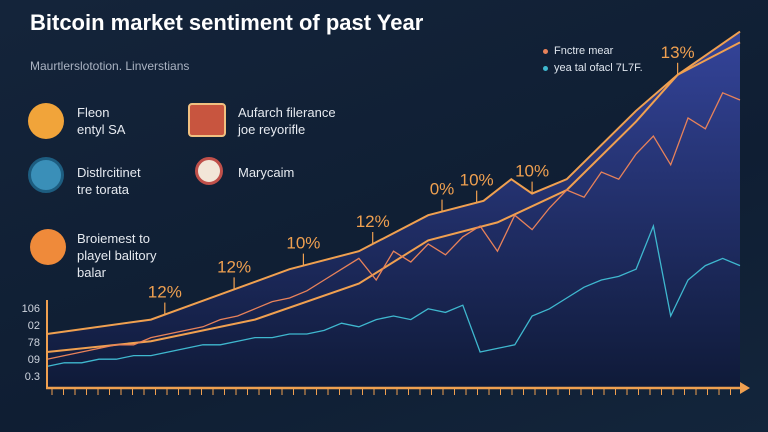 This screenshot has width=768, height=432. I want to click on legend-item: Fleon entyl SA, so click(101, 121).